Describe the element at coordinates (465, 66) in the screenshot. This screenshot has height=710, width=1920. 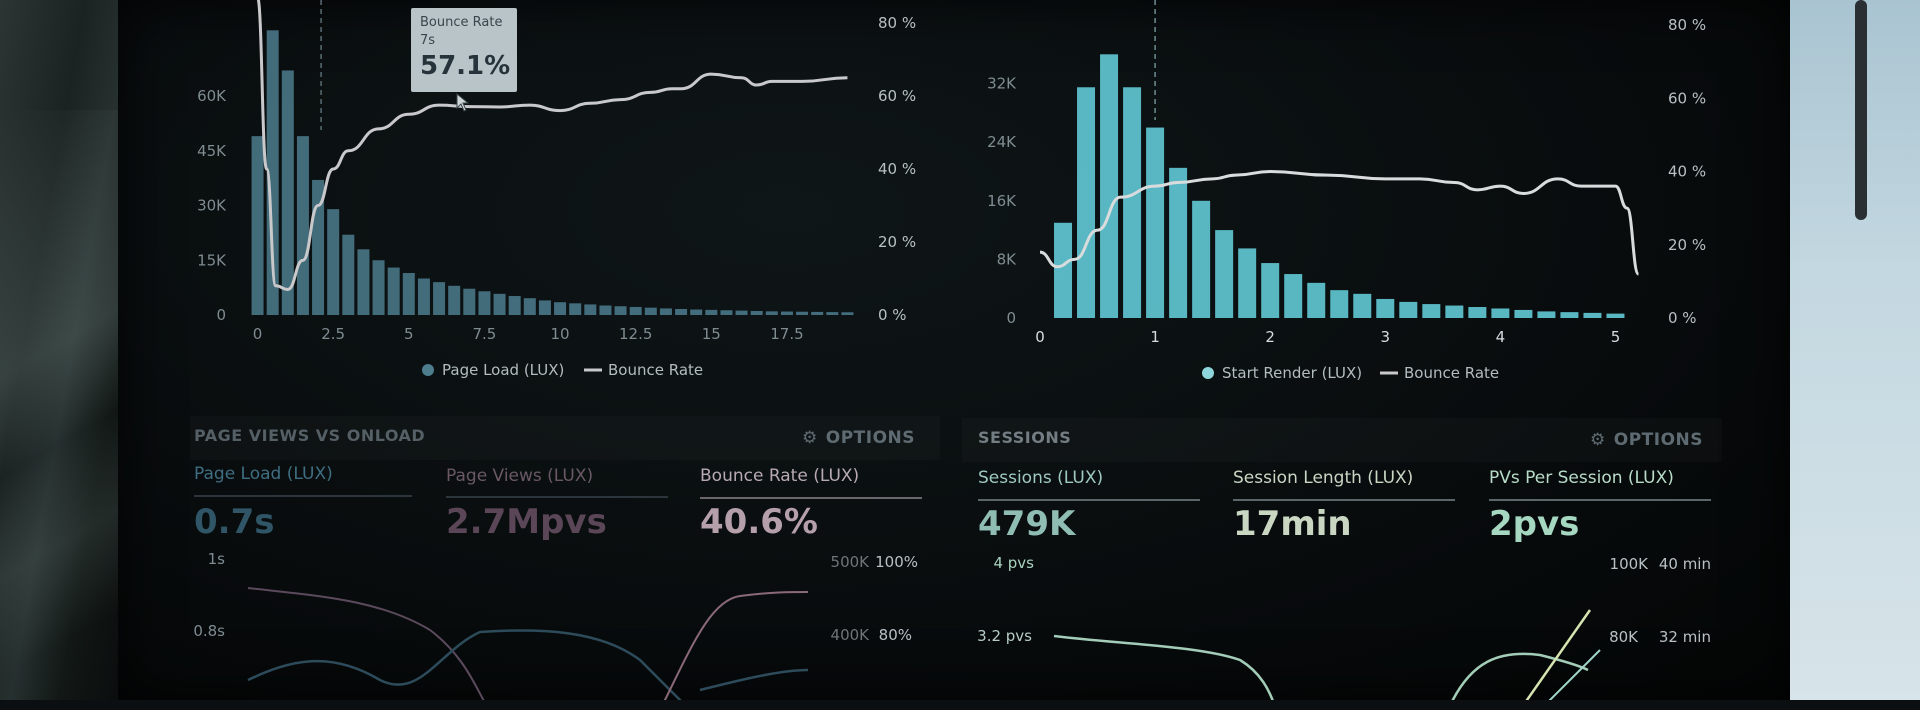
I see `tooltip-value: 57.1%` at that location.